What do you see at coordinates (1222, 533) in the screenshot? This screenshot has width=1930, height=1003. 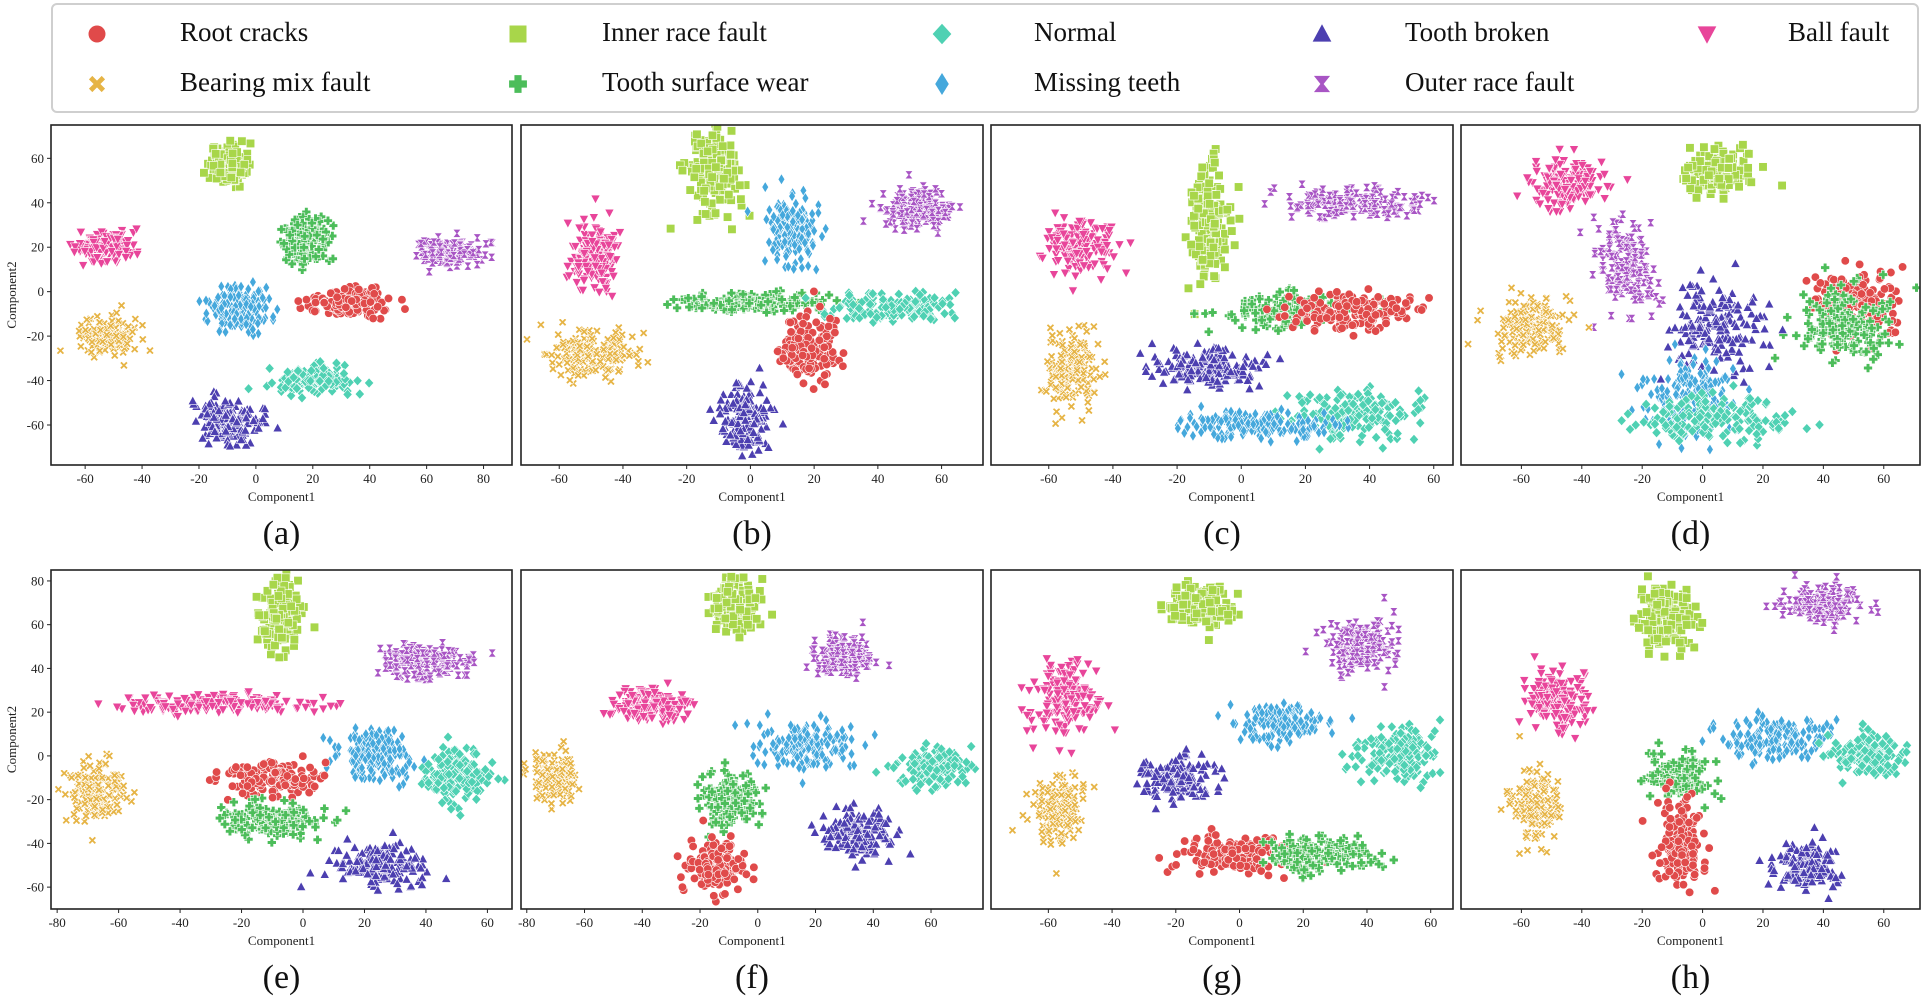 I see `panel-caption: (c)` at bounding box center [1222, 533].